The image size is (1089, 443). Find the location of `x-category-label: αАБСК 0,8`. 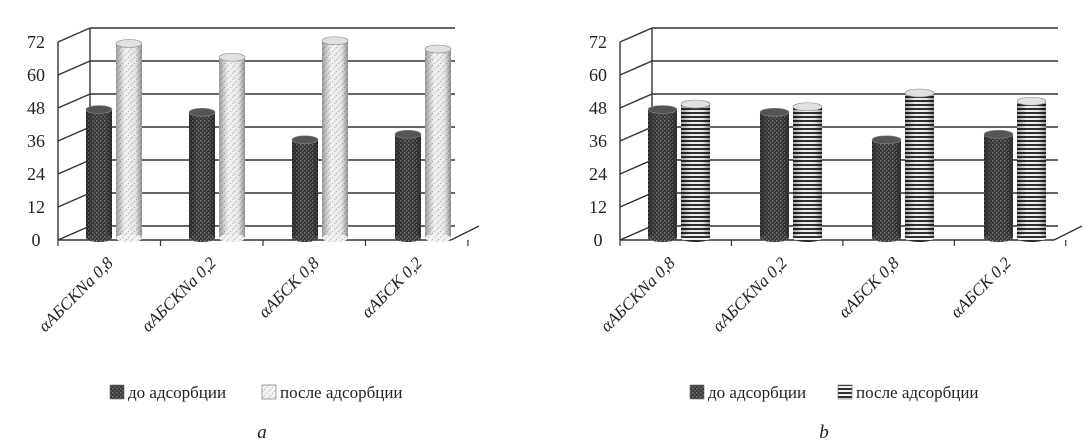

x-category-label: αАБСК 0,8 is located at coordinates (869, 287).